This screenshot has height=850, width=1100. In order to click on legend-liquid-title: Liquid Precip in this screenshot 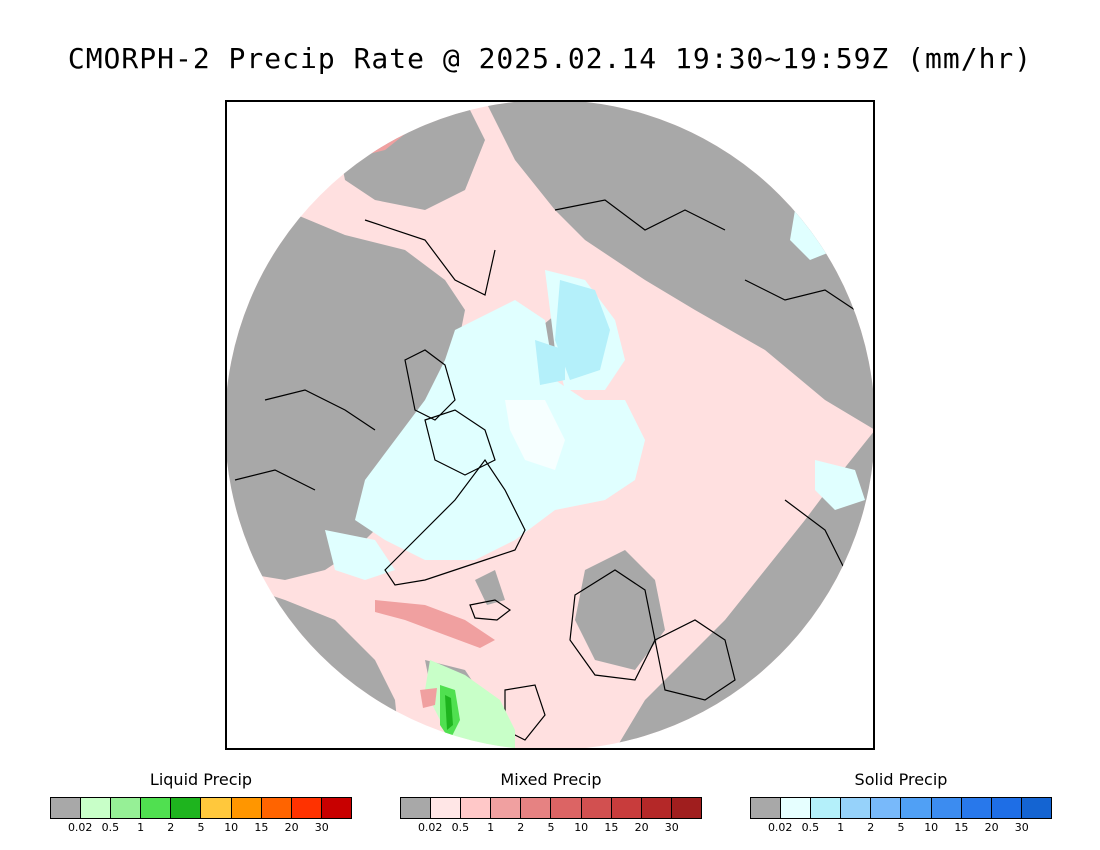, I will do `click(201, 779)`.